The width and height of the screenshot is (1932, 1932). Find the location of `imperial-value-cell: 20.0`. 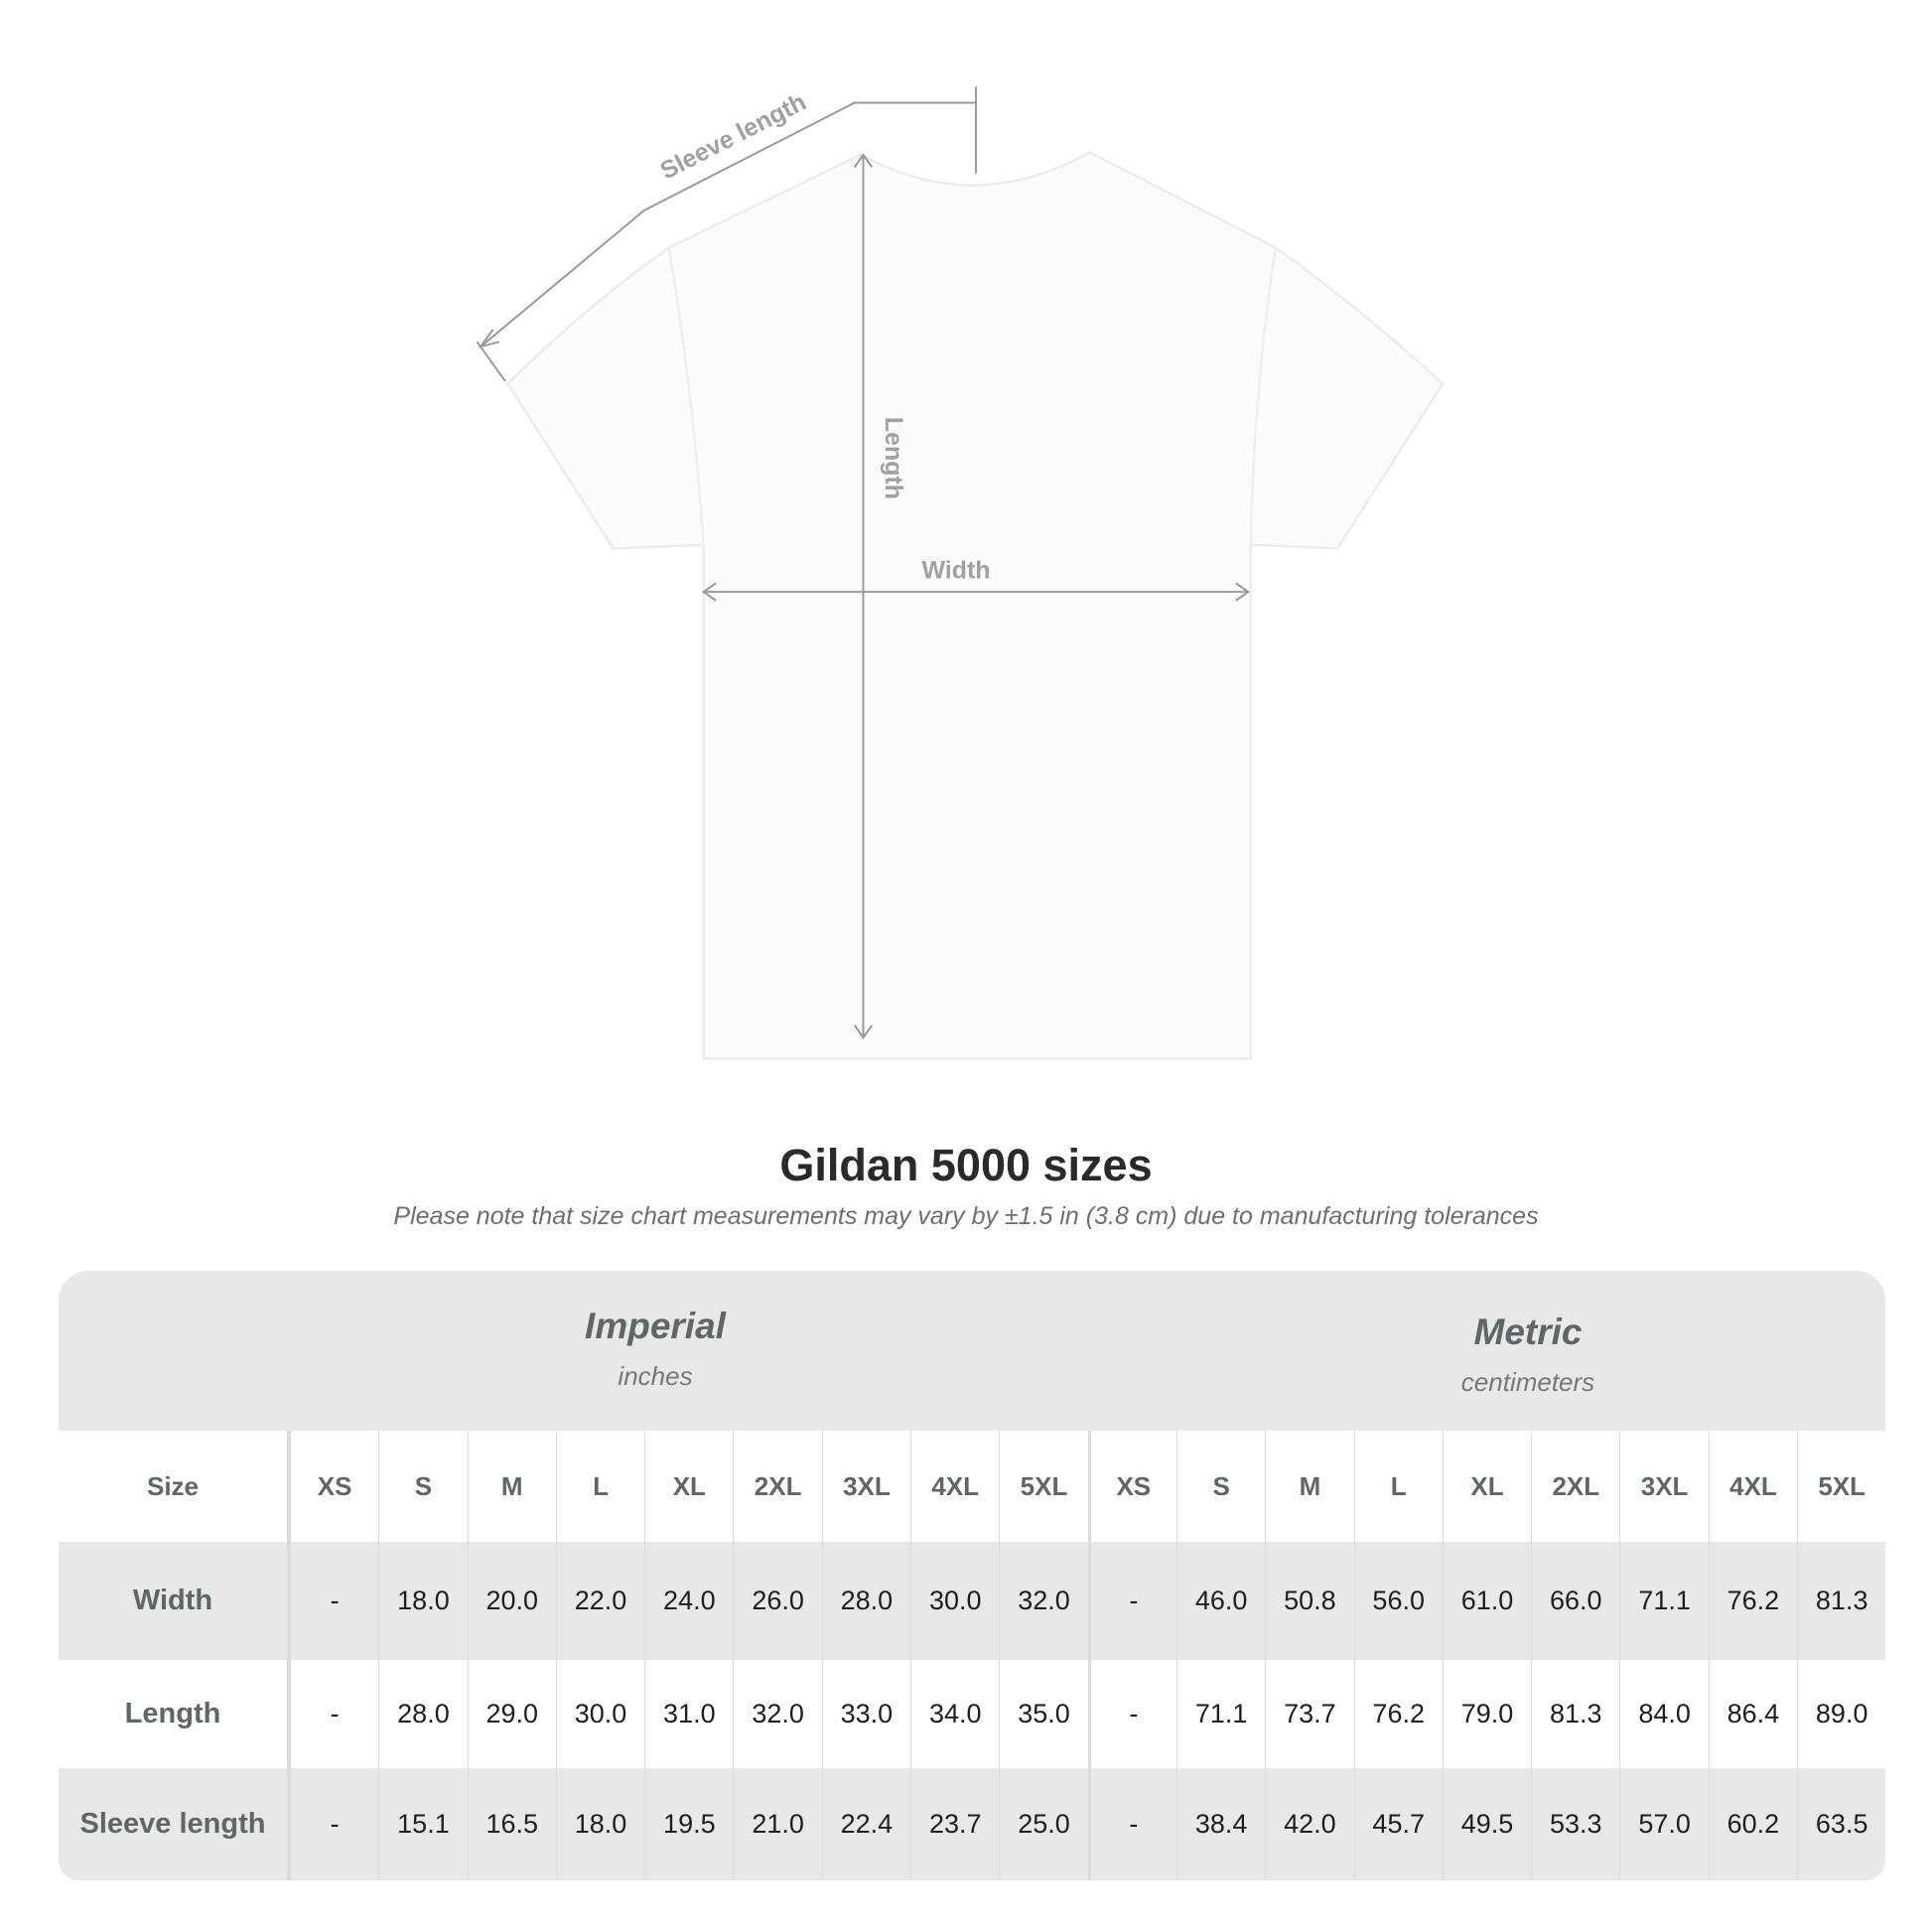

imperial-value-cell: 20.0 is located at coordinates (512, 1601).